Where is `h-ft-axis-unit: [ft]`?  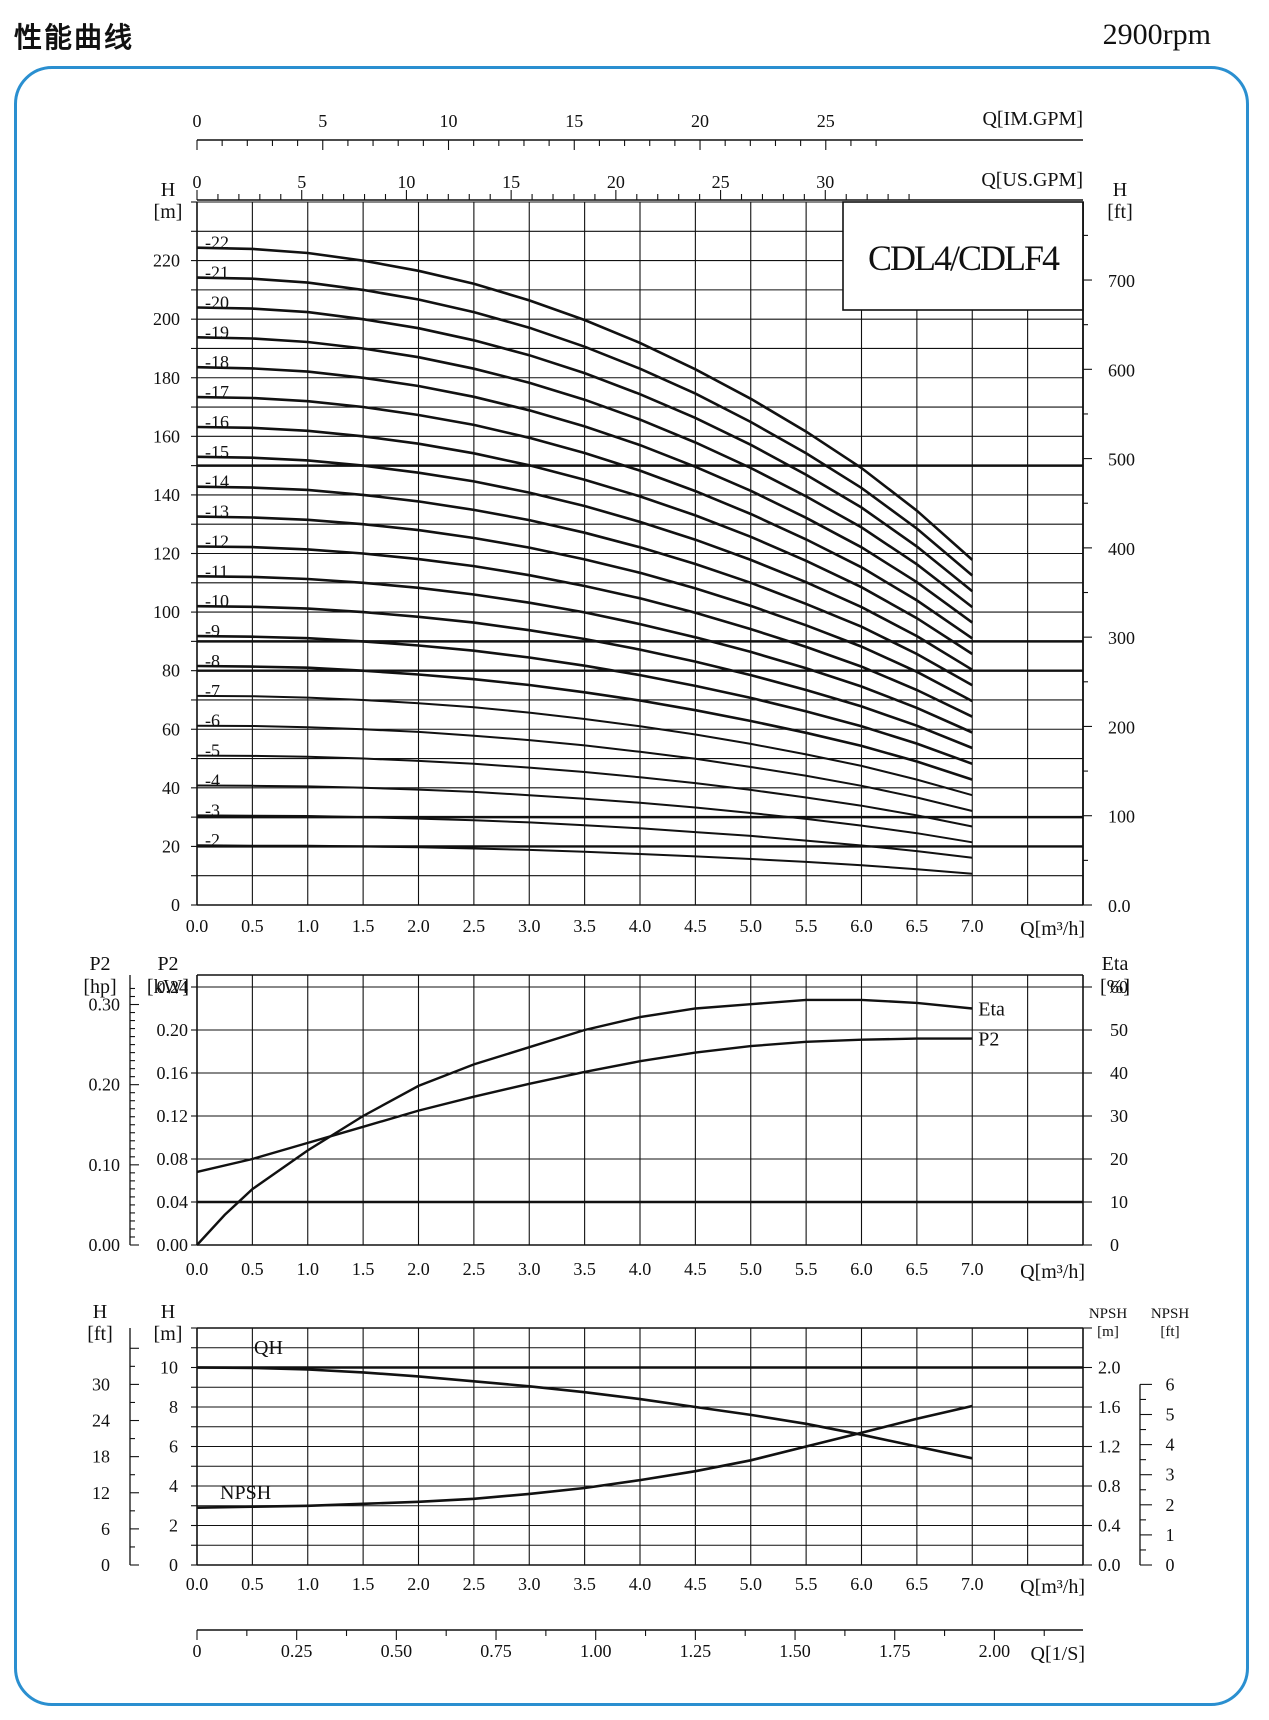
h-ft-axis-unit: [ft] is located at coordinates (1120, 212).